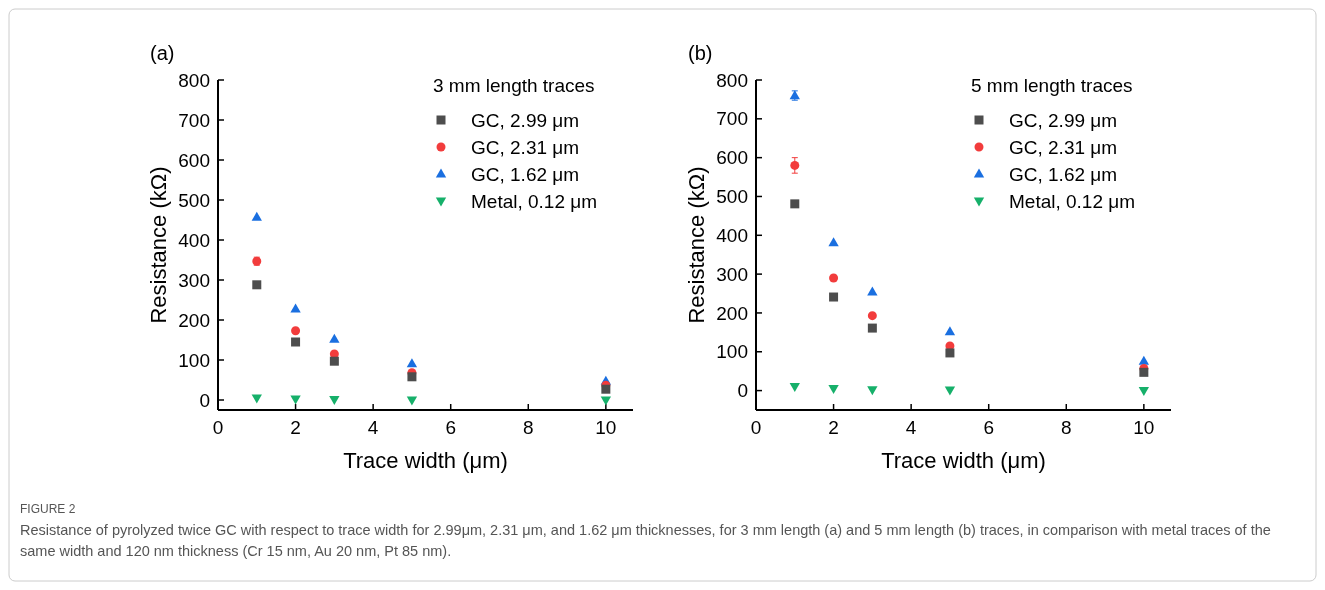 The image size is (1325, 590). I want to click on chart-title: (a), so click(162, 53).